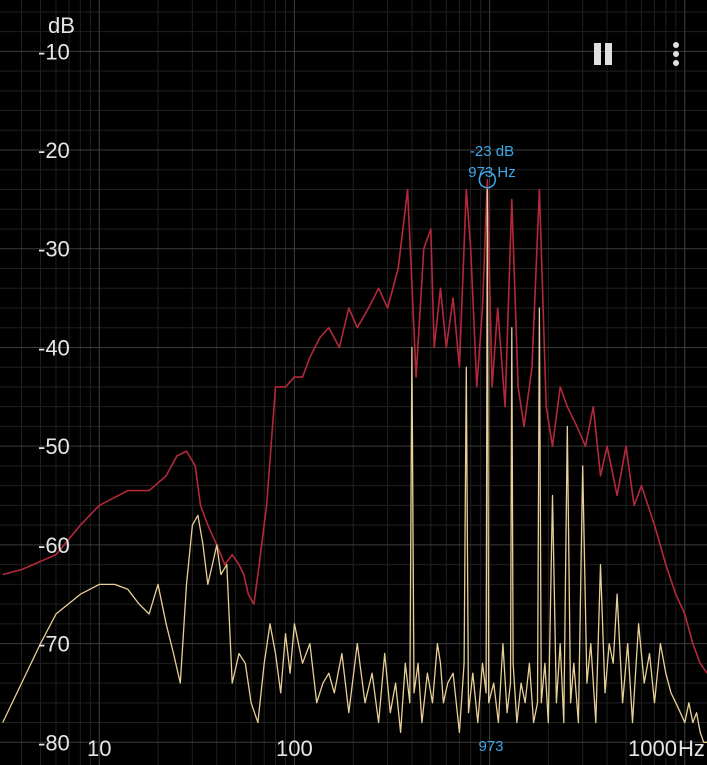 The height and width of the screenshot is (765, 707). I want to click on y-axis-unit-label: dB, so click(61, 25).